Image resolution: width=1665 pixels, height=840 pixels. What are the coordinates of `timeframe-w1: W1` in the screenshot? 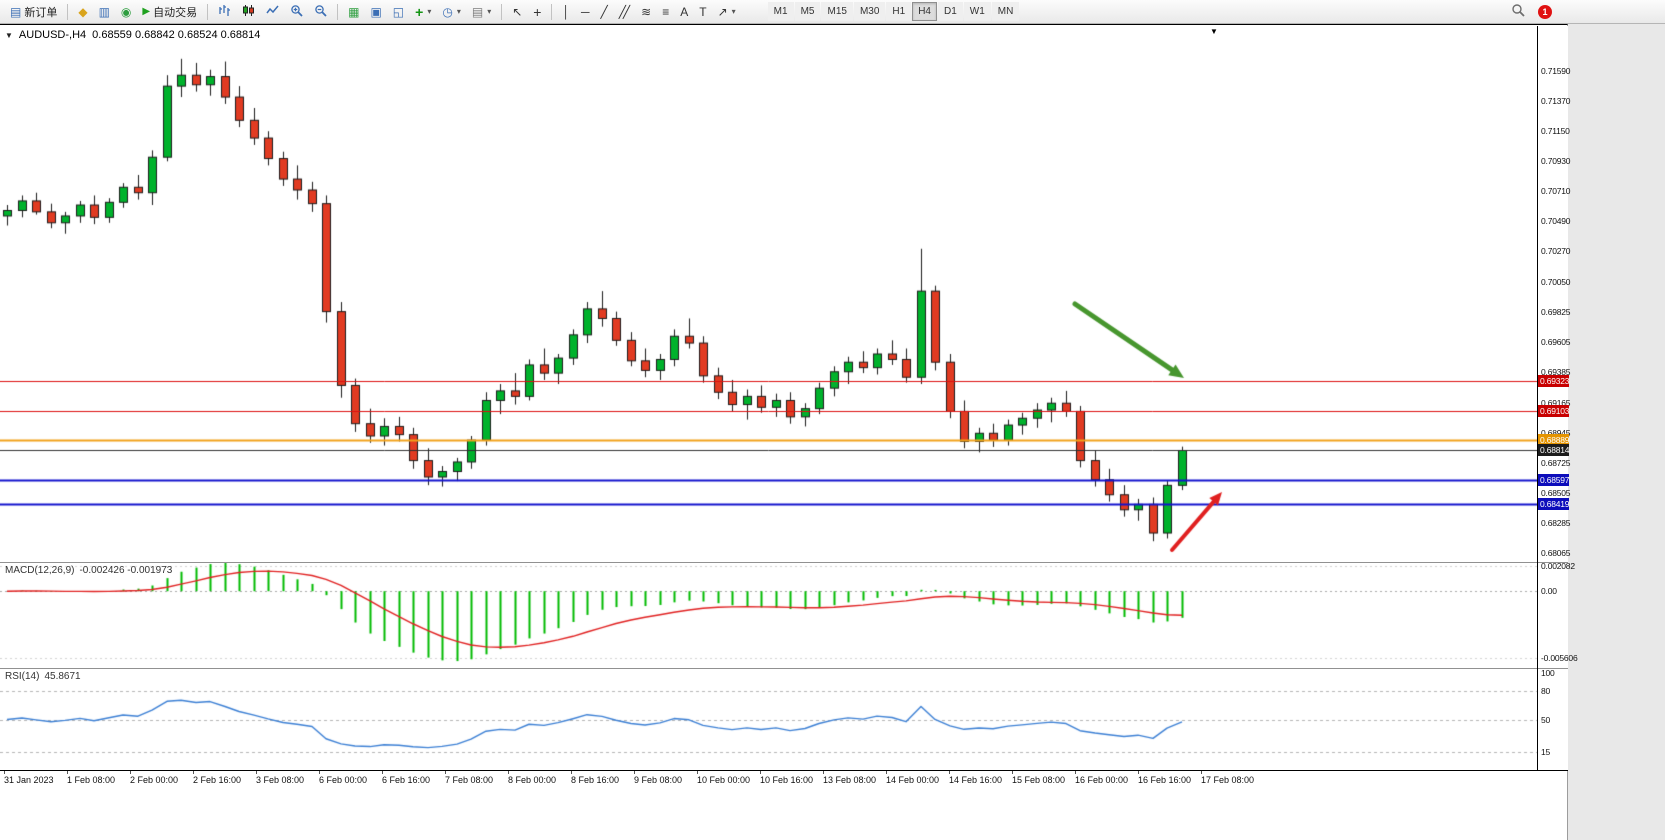 It's located at (977, 11).